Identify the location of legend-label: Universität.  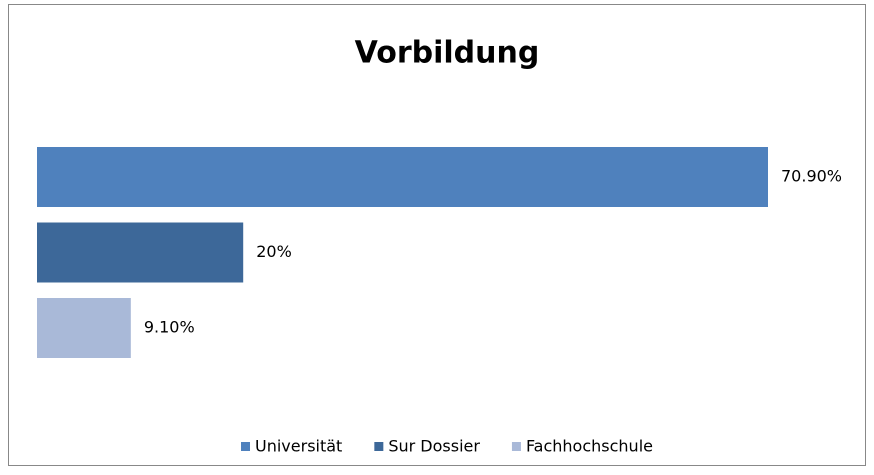
(298, 446).